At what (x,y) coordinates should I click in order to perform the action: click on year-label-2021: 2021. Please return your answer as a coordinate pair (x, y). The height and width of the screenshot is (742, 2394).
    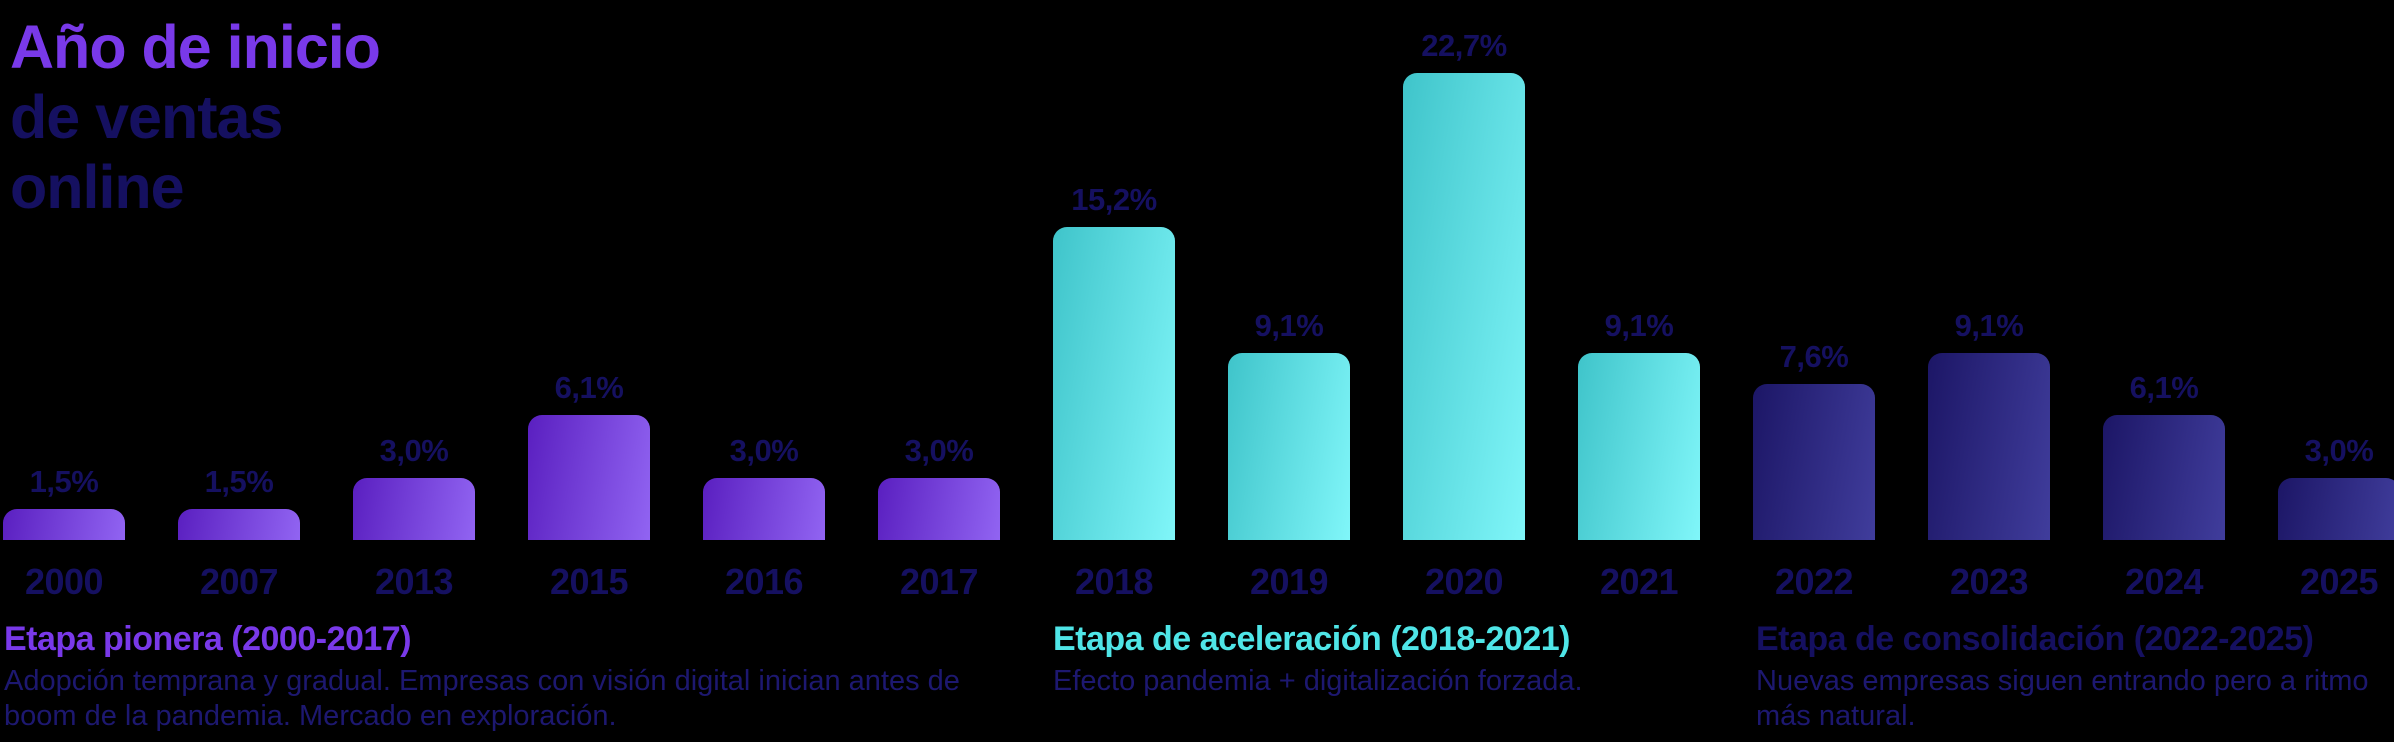
    Looking at the image, I should click on (1639, 581).